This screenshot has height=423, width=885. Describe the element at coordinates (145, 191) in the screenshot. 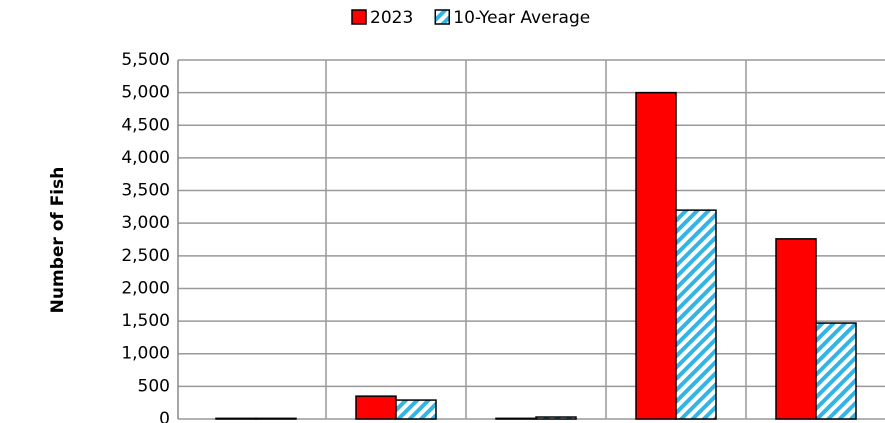

I see `y-tick-label: 3,500` at that location.